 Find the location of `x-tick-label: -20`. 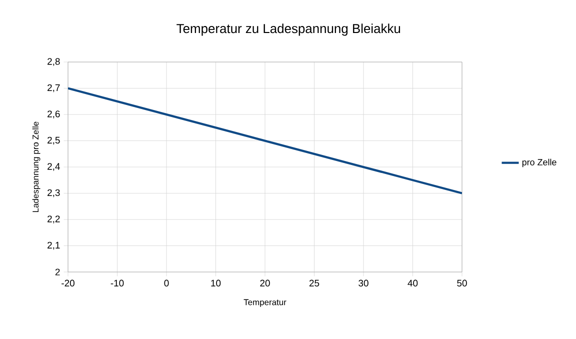

x-tick-label: -20 is located at coordinates (68, 283).